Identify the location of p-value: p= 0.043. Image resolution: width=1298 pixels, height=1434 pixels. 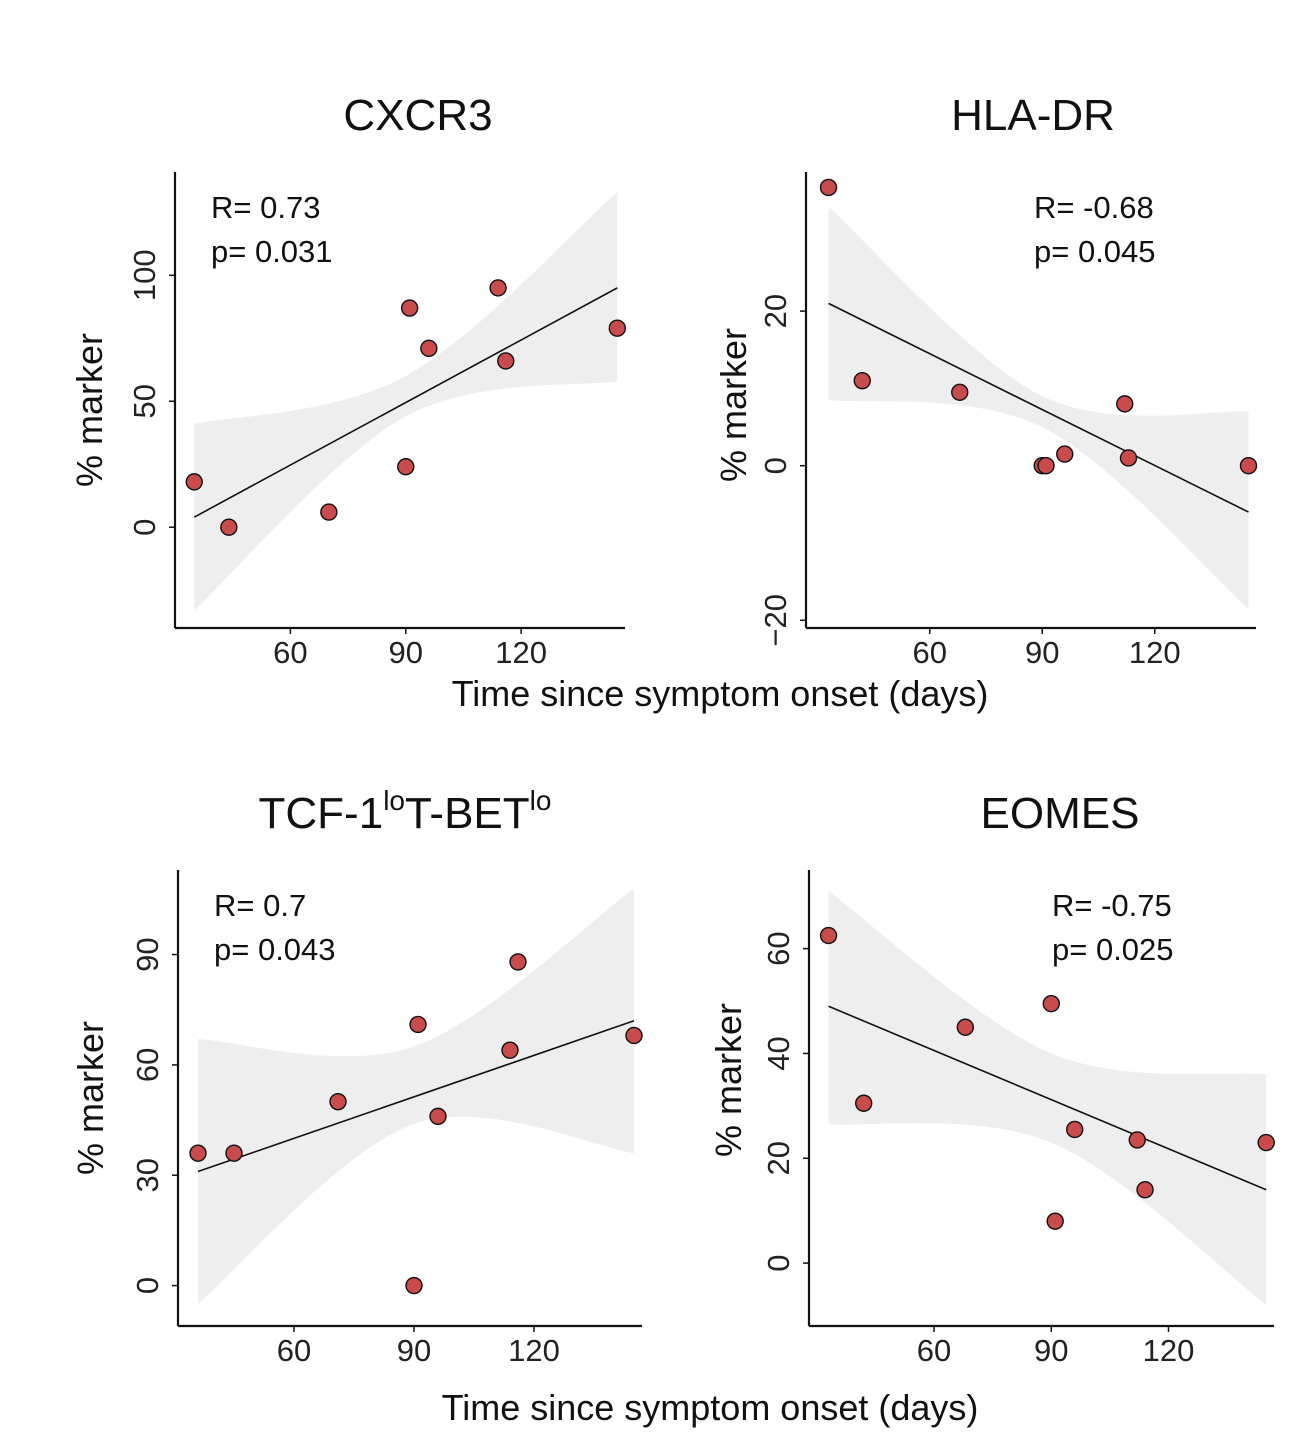
(275, 949).